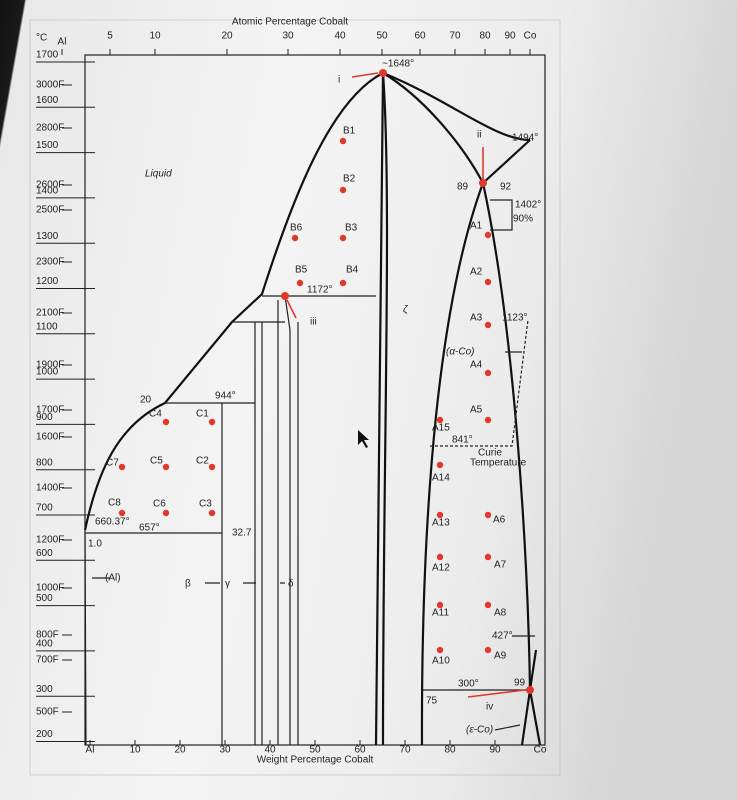 The width and height of the screenshot is (737, 800). I want to click on celsius-tick-label: 1300, so click(47, 236).